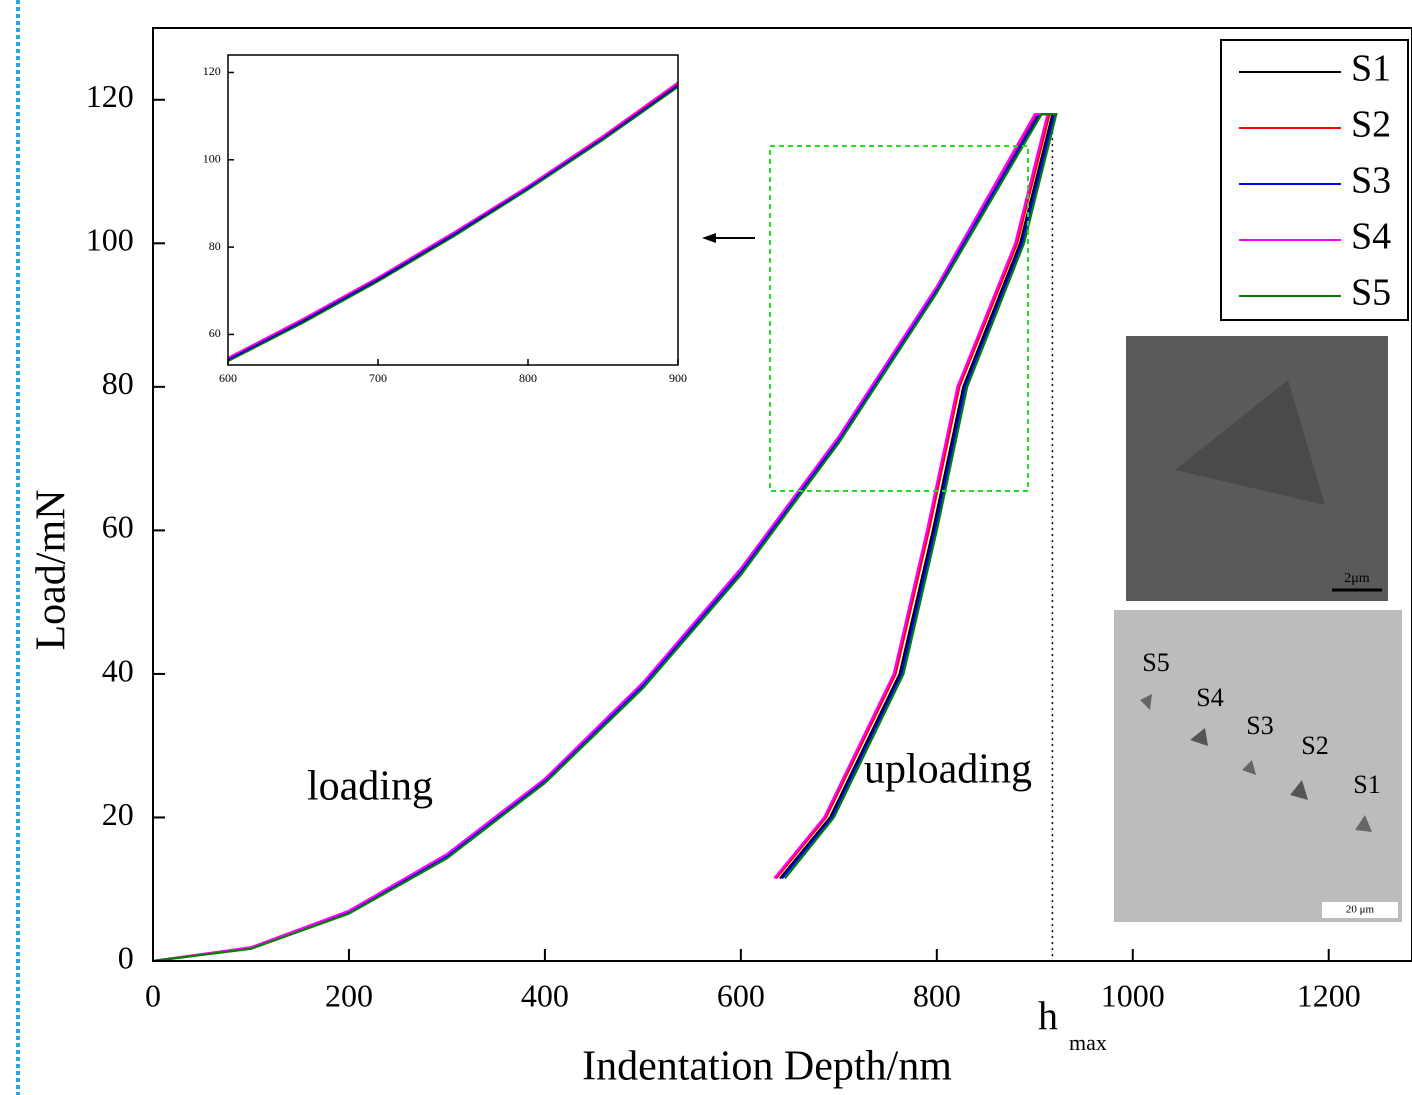 This screenshot has width=1412, height=1095. Describe the element at coordinates (545, 996) in the screenshot. I see `x-tick-label: 400` at that location.